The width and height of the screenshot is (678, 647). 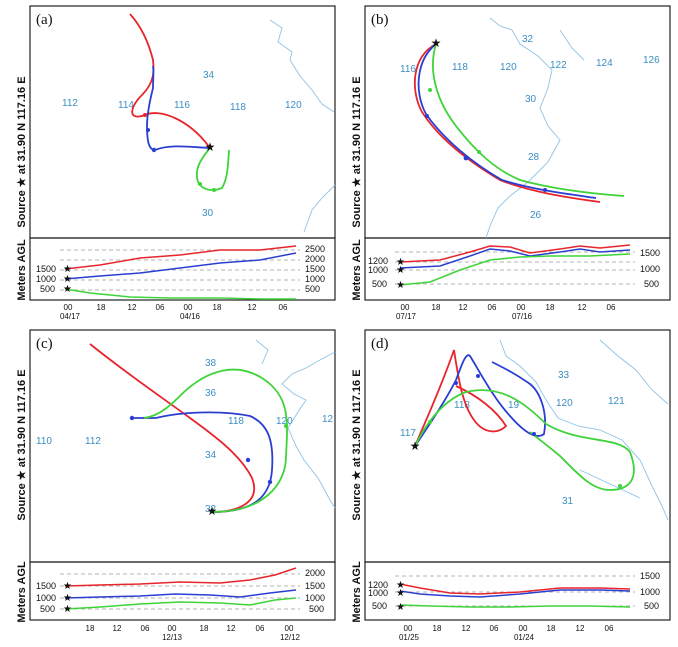 I want to click on panel-a-height-axis-label: Meters AGL, so click(x=22, y=270).